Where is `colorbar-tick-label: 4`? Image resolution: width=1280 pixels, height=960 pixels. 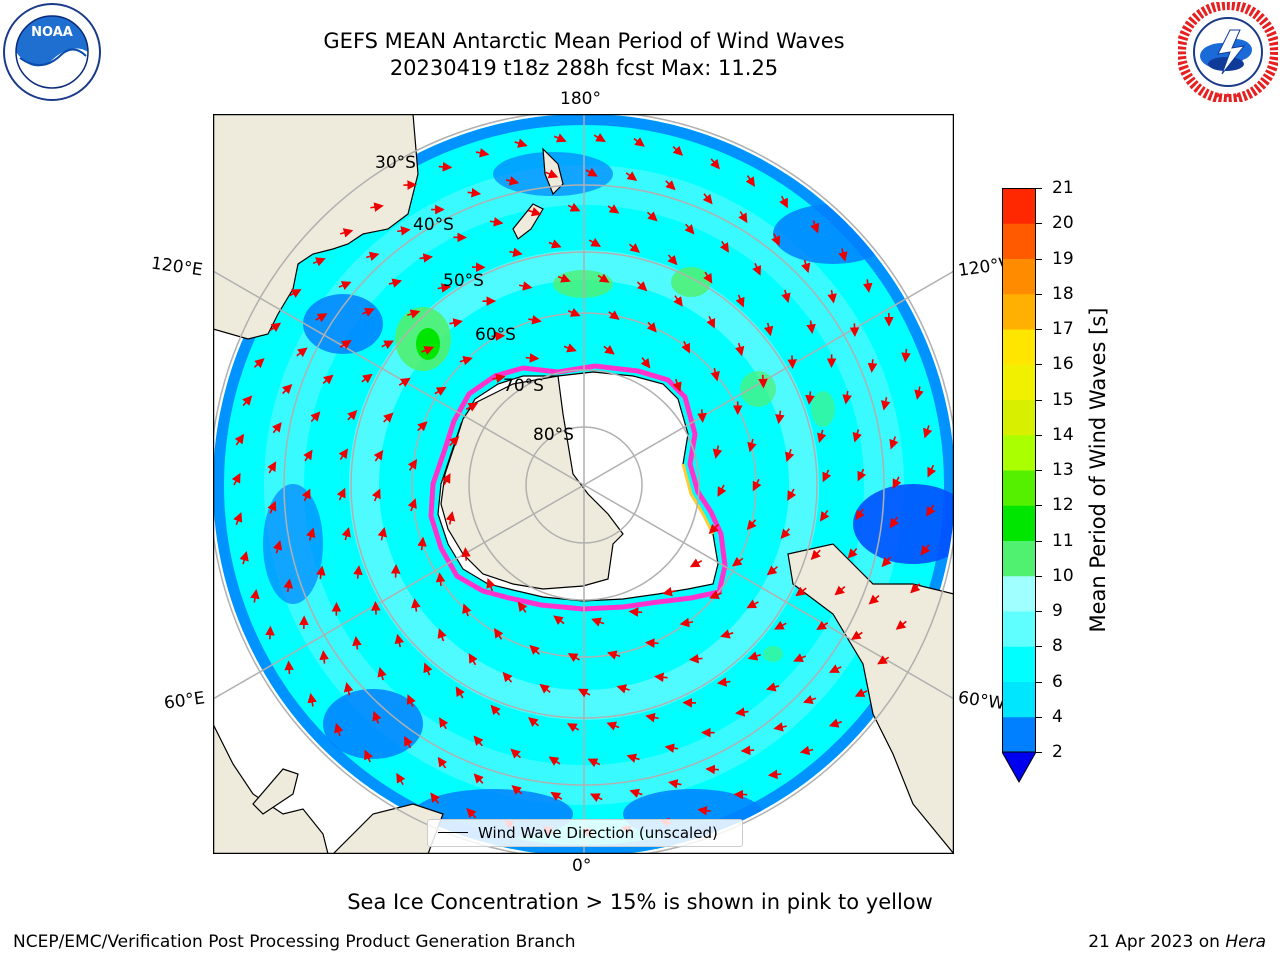
colorbar-tick-label: 4 is located at coordinates (1057, 716).